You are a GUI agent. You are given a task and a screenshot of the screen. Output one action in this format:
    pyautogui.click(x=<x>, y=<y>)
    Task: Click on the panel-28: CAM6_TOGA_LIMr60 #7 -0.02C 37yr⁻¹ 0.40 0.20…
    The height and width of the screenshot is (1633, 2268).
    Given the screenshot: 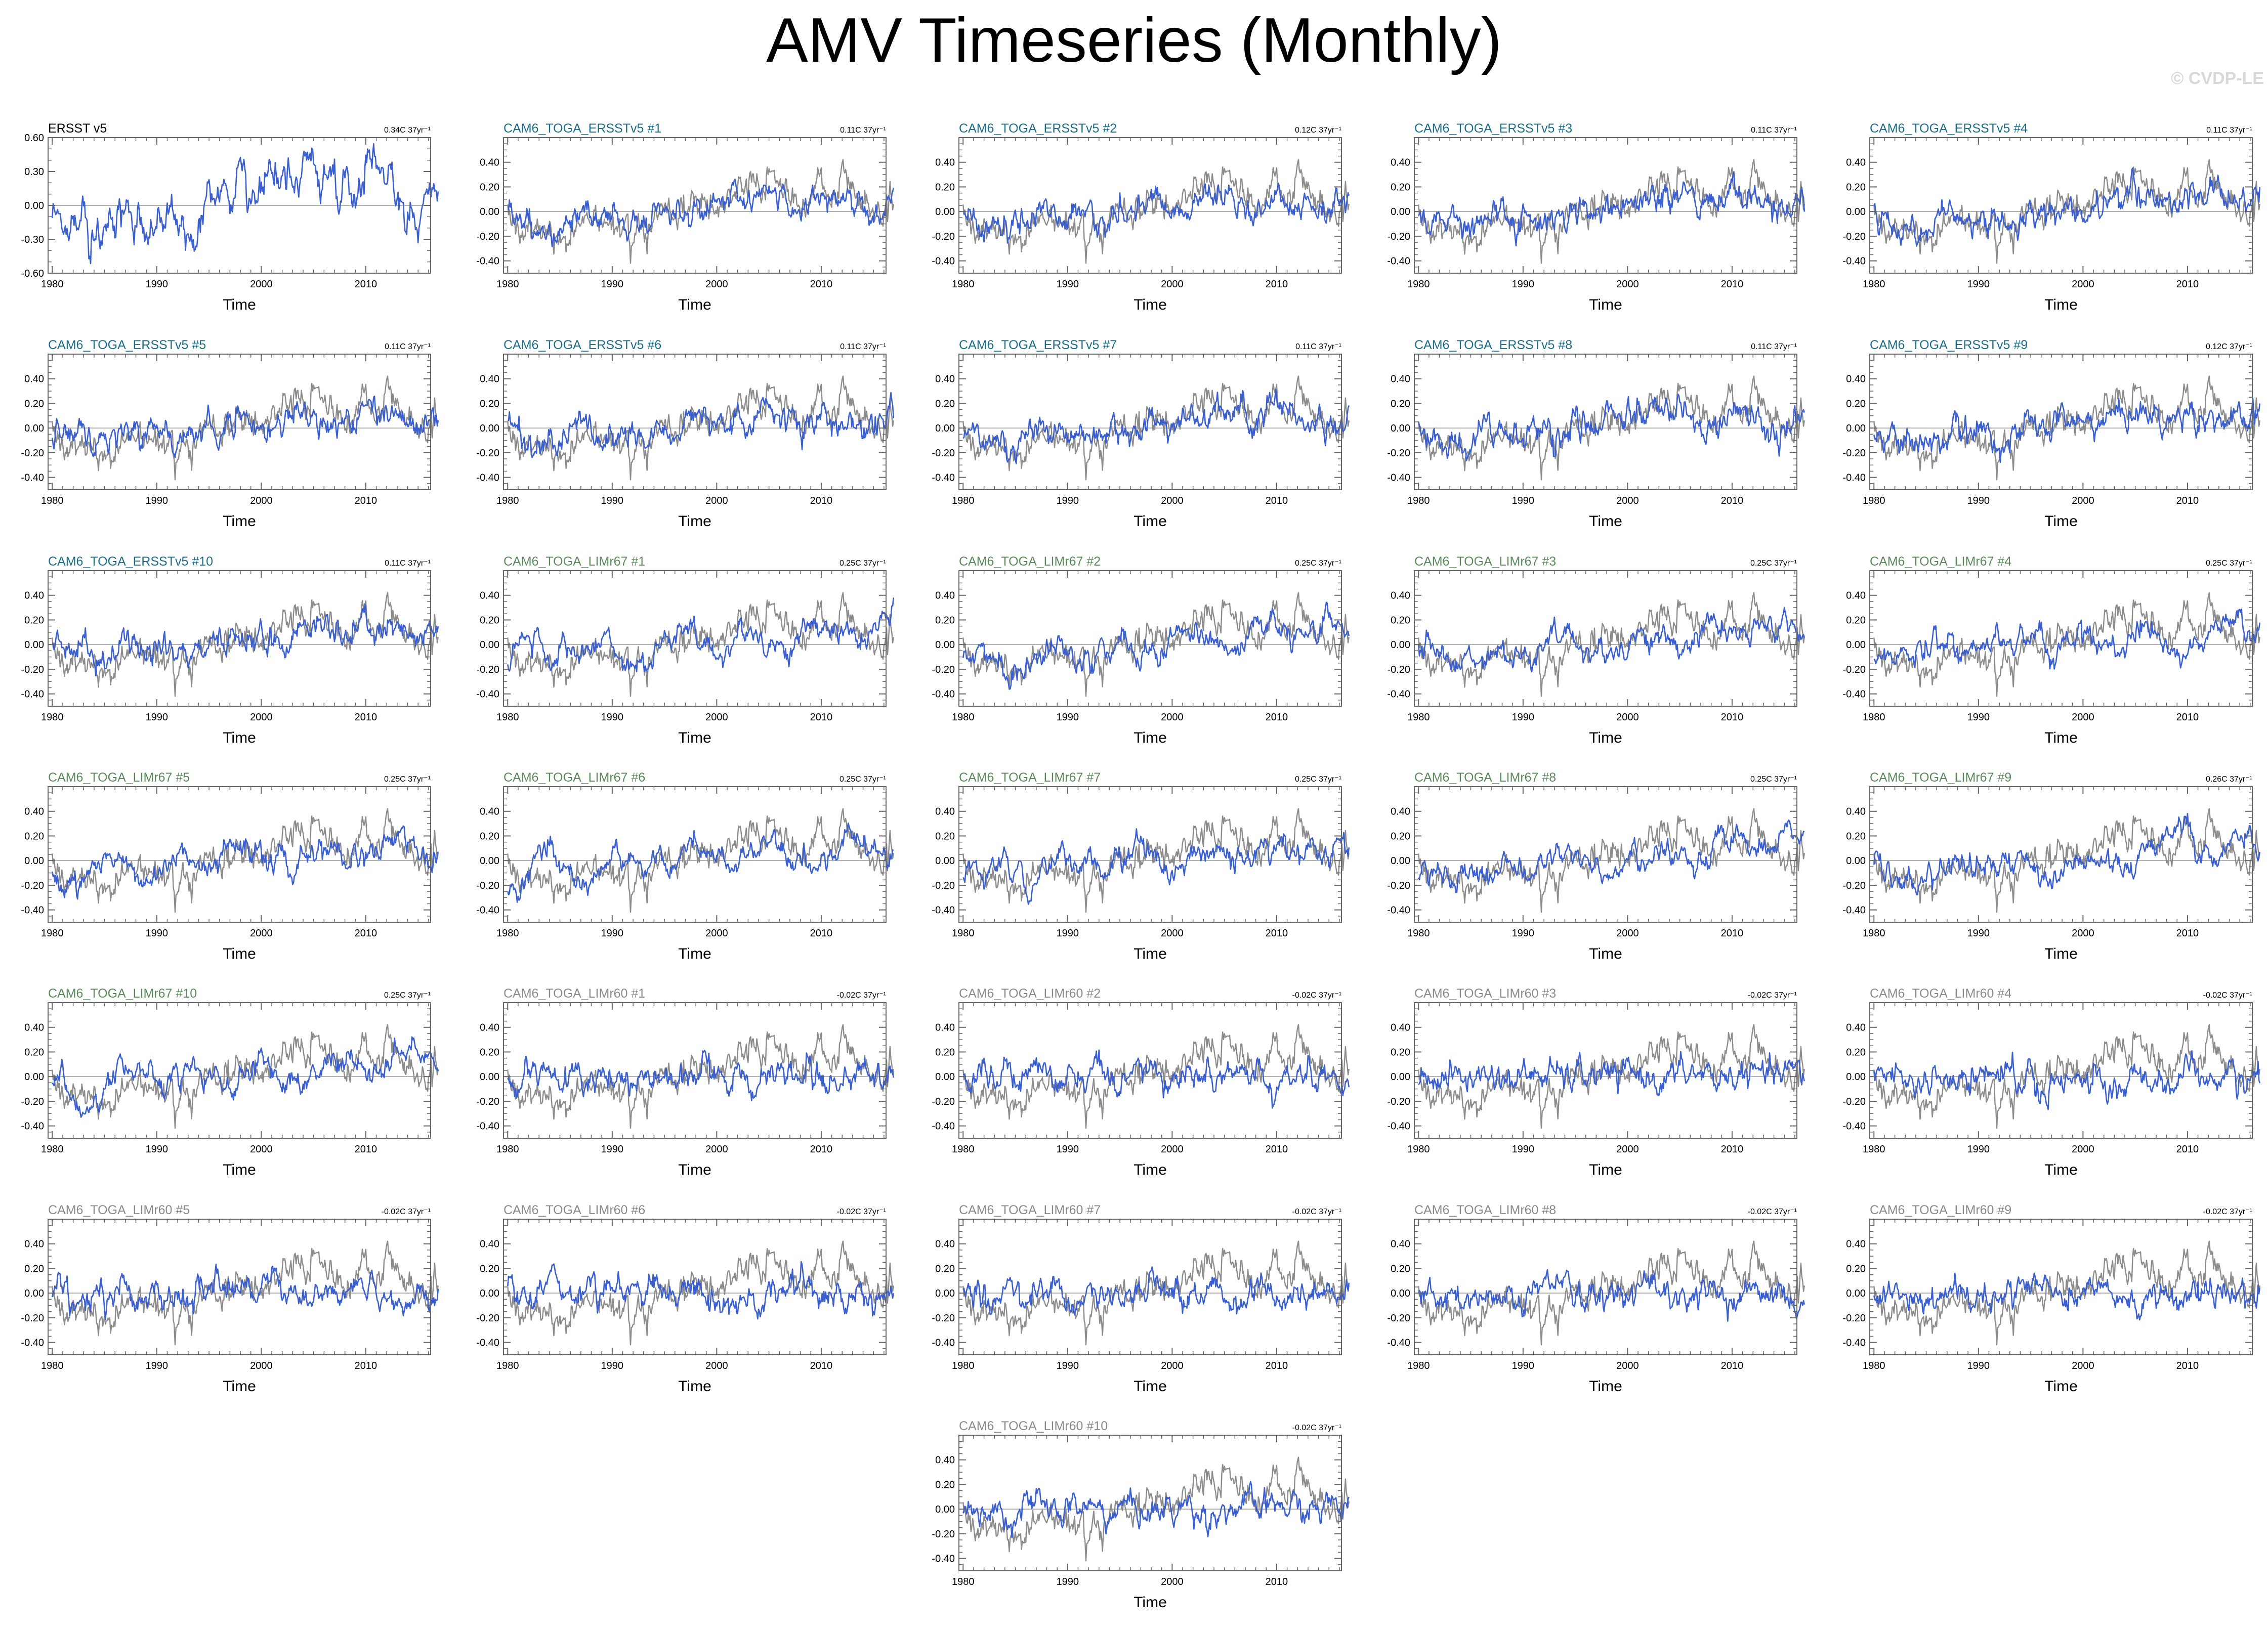 What is the action you would take?
    pyautogui.click(x=1141, y=1299)
    